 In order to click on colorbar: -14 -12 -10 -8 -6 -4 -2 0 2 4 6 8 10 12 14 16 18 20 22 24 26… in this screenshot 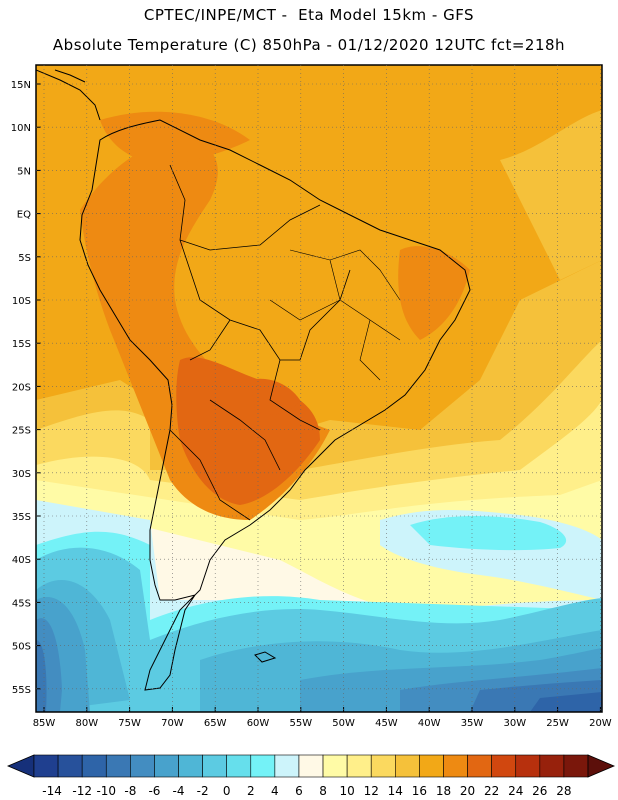, I will do `click(311, 776)`.